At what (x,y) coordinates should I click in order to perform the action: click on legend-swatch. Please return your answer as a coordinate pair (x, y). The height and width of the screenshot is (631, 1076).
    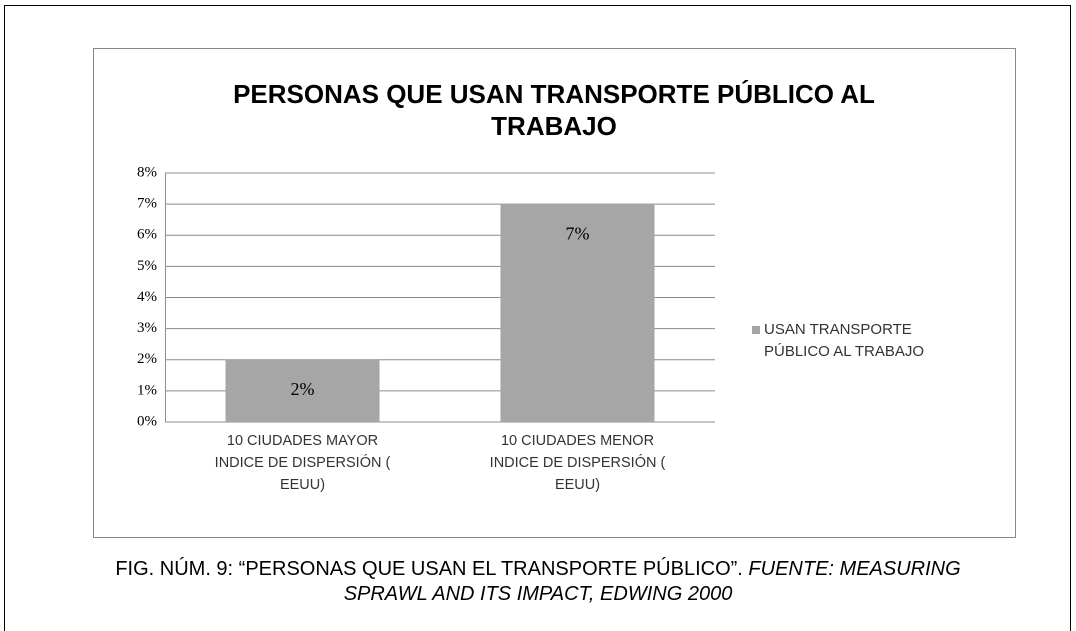
    Looking at the image, I should click on (756, 330).